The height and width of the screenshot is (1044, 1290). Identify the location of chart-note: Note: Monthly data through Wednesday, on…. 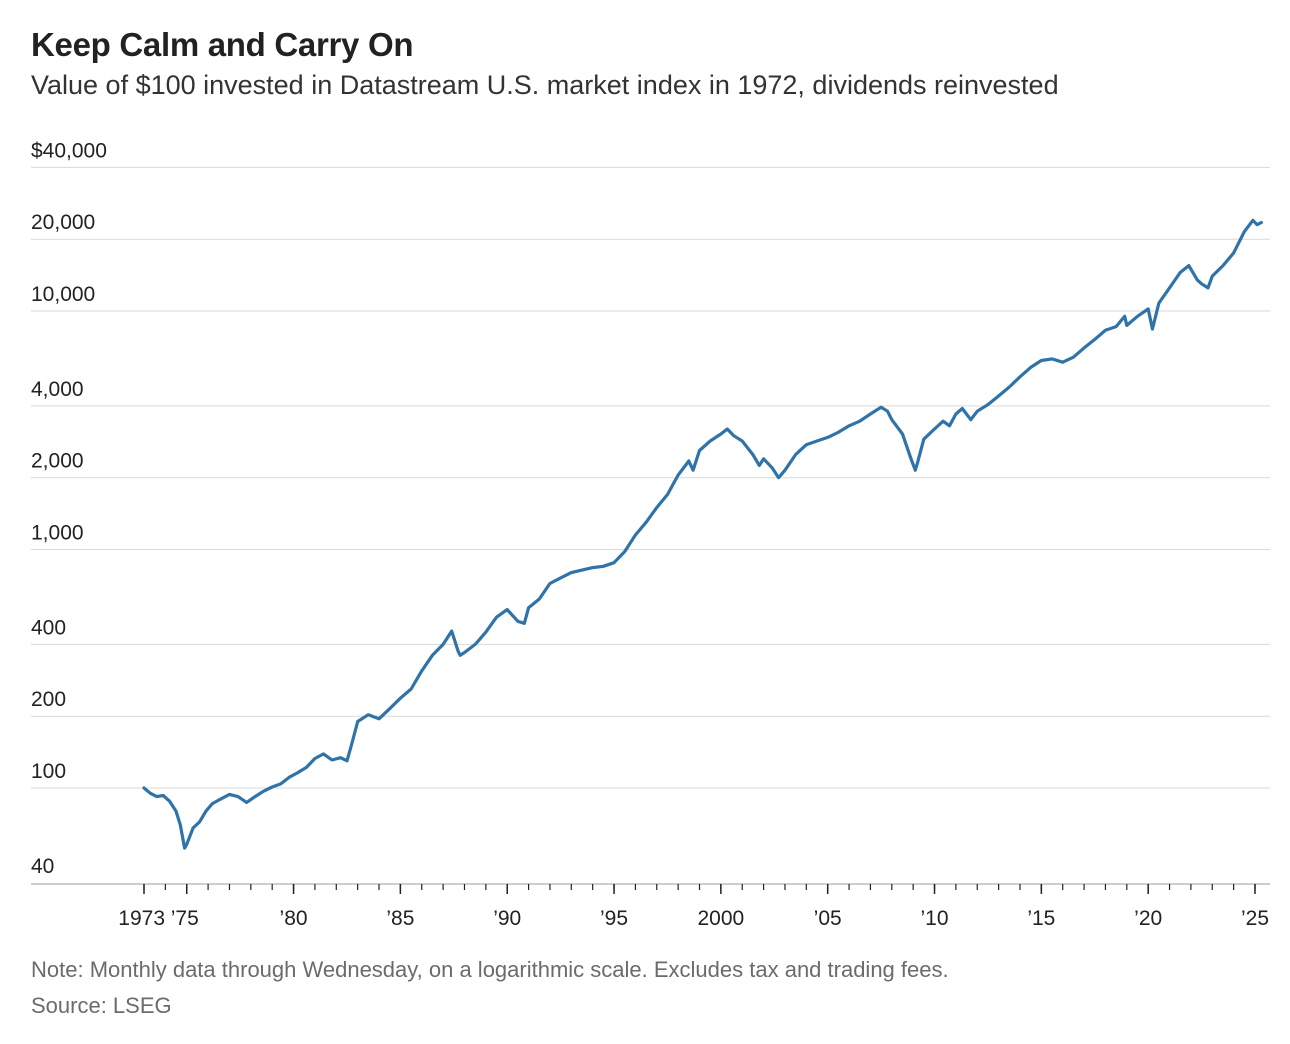
(490, 969).